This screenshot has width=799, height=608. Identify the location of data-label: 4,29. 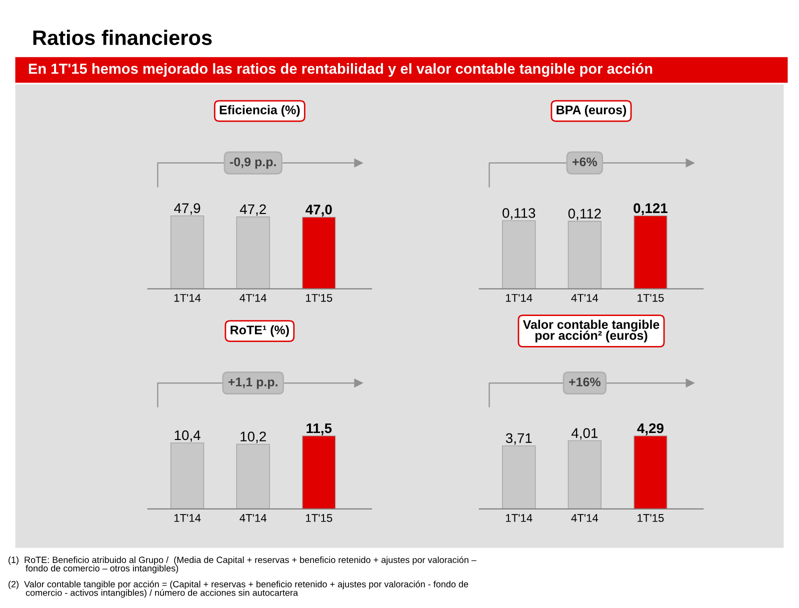
(650, 429).